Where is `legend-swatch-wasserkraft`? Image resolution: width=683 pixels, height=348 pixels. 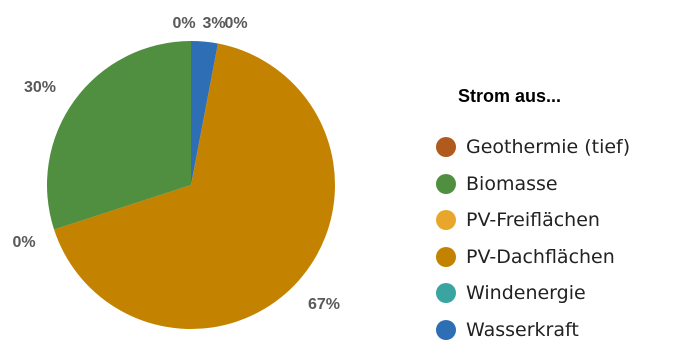
legend-swatch-wasserkraft is located at coordinates (446, 330).